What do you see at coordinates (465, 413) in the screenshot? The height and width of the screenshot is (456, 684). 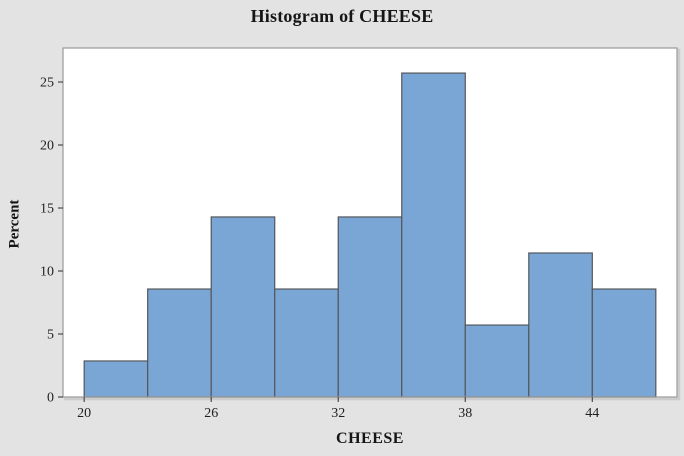 I see `x-tick-label: 38` at bounding box center [465, 413].